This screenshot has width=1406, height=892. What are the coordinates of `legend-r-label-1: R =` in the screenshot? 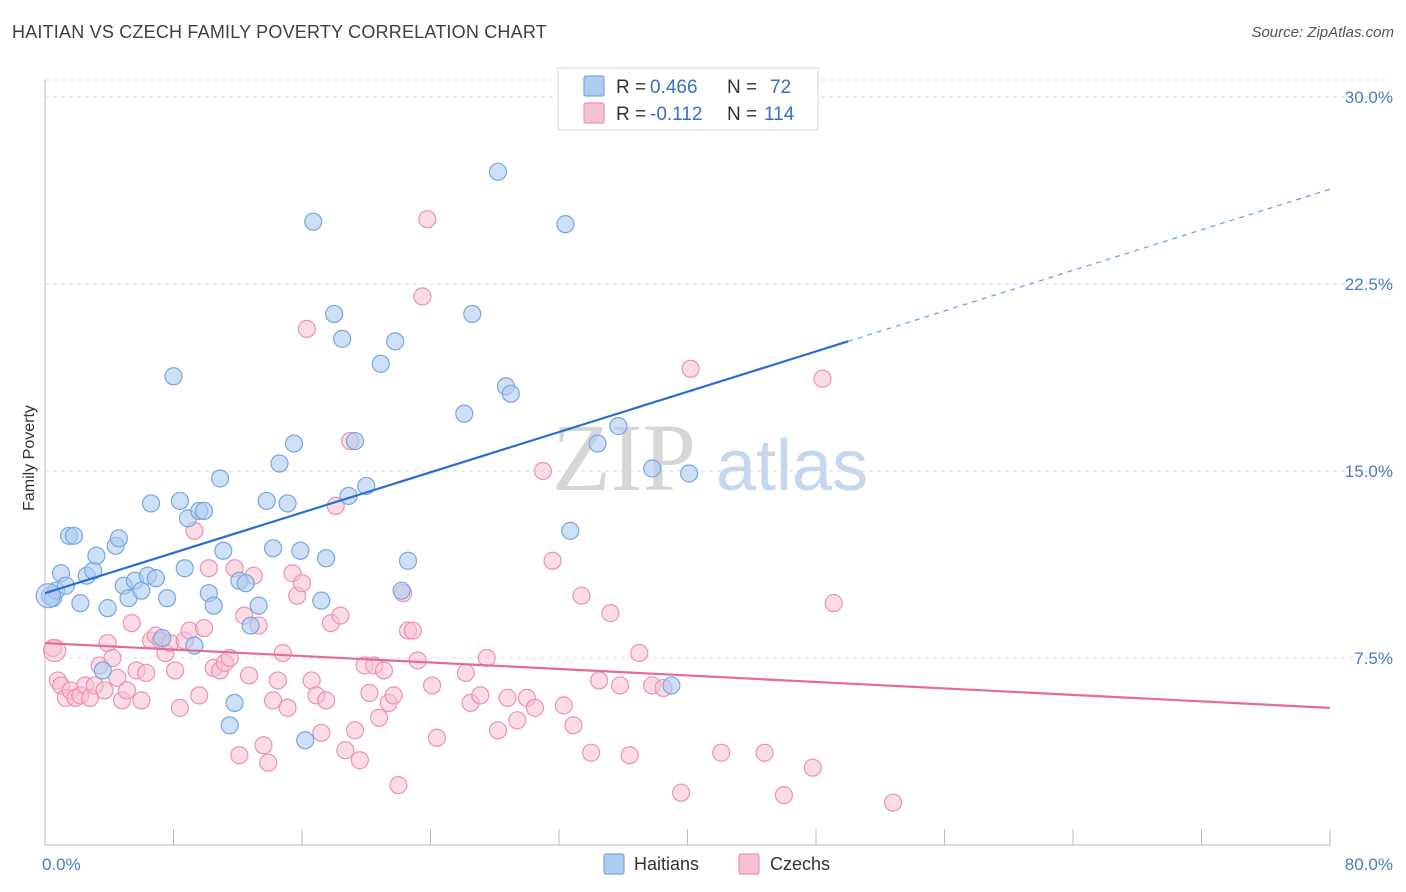 It's located at (631, 87).